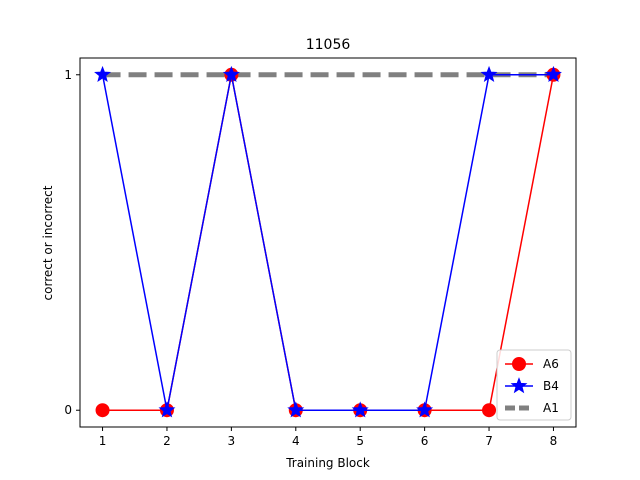  What do you see at coordinates (489, 441) in the screenshot?
I see `x-tick-label: 7` at bounding box center [489, 441].